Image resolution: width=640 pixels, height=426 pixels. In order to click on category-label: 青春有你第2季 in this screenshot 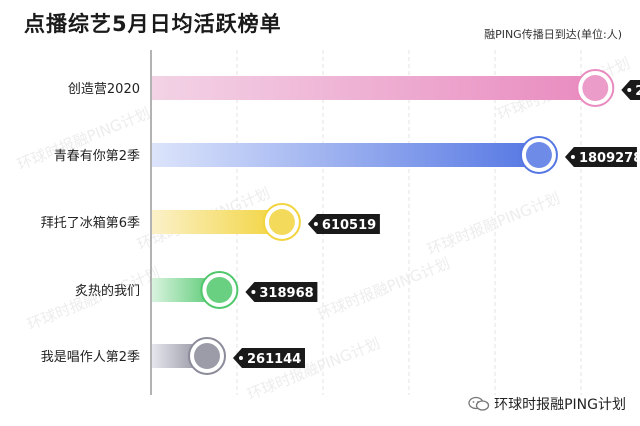, I will do `click(97, 156)`.